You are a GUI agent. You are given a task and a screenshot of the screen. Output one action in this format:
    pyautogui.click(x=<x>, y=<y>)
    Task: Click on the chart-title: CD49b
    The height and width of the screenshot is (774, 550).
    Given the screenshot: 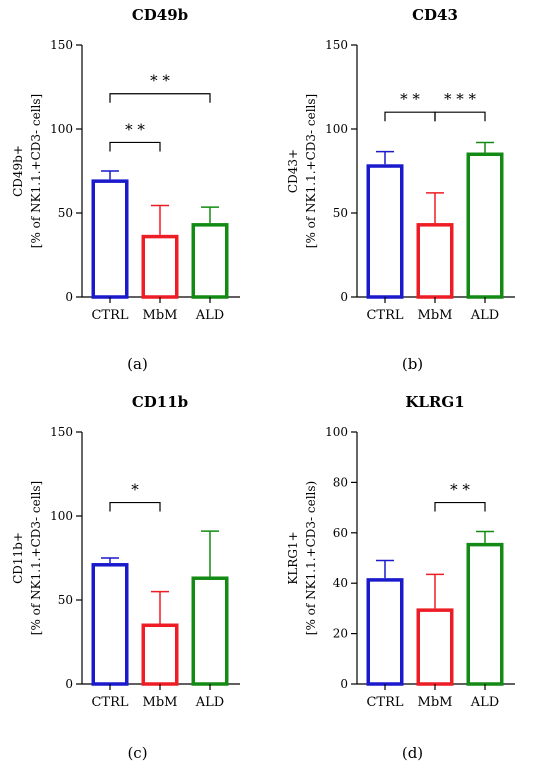 What is the action you would take?
    pyautogui.click(x=160, y=15)
    